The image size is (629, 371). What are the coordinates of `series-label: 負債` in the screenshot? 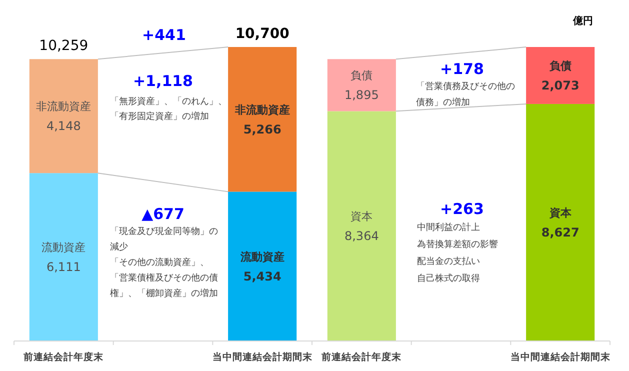 It's located at (361, 75).